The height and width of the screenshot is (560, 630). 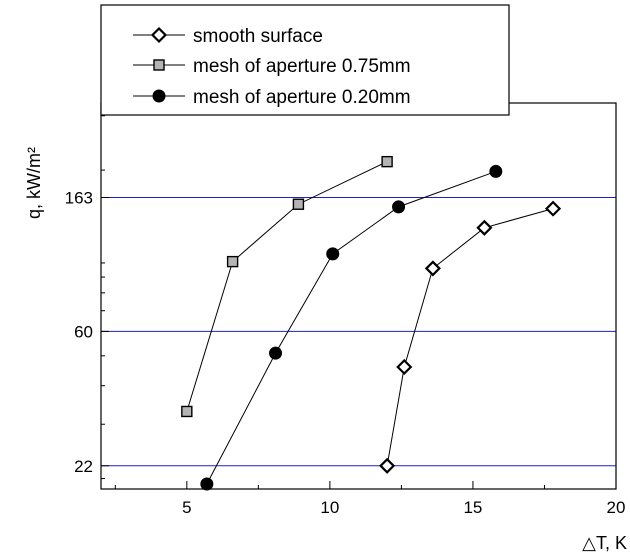 I want to click on legend-label: mesh of aperture 0.20mm, so click(x=302, y=97).